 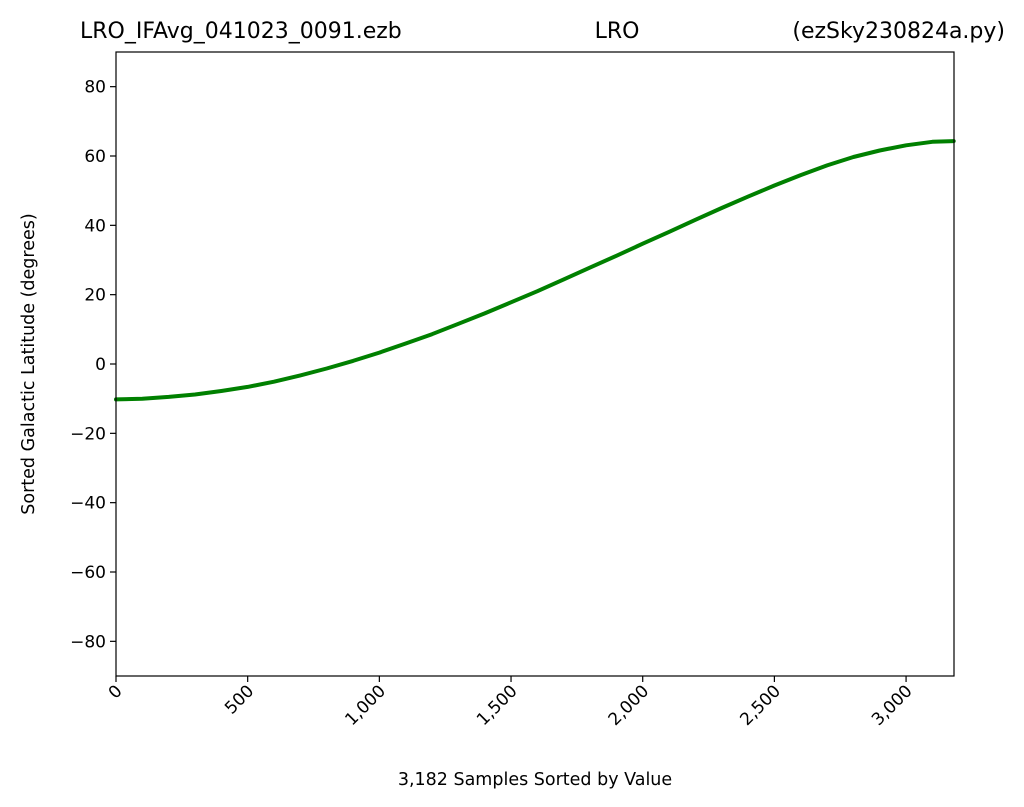 I want to click on x-axis-label: 3,182 Samples Sorted by Value, so click(x=535, y=780).